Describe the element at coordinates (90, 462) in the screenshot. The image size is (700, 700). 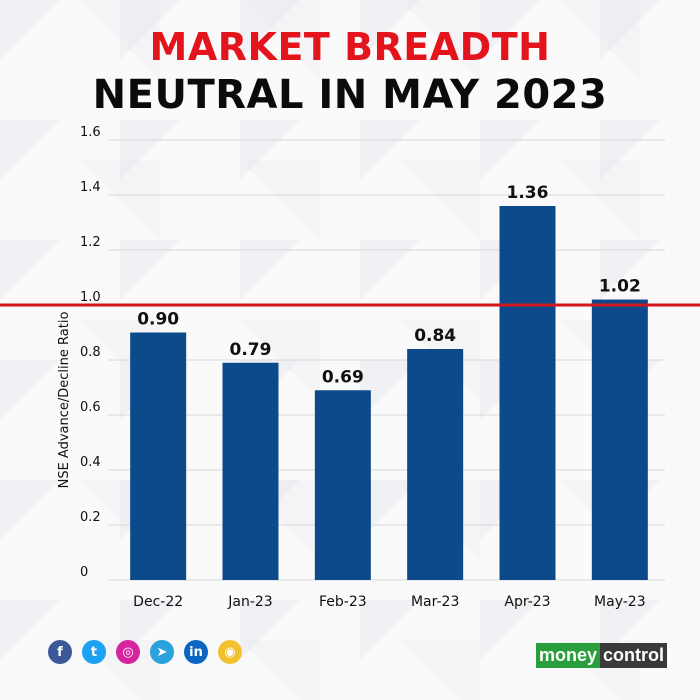
I see `y-tick-label: 0.4` at that location.